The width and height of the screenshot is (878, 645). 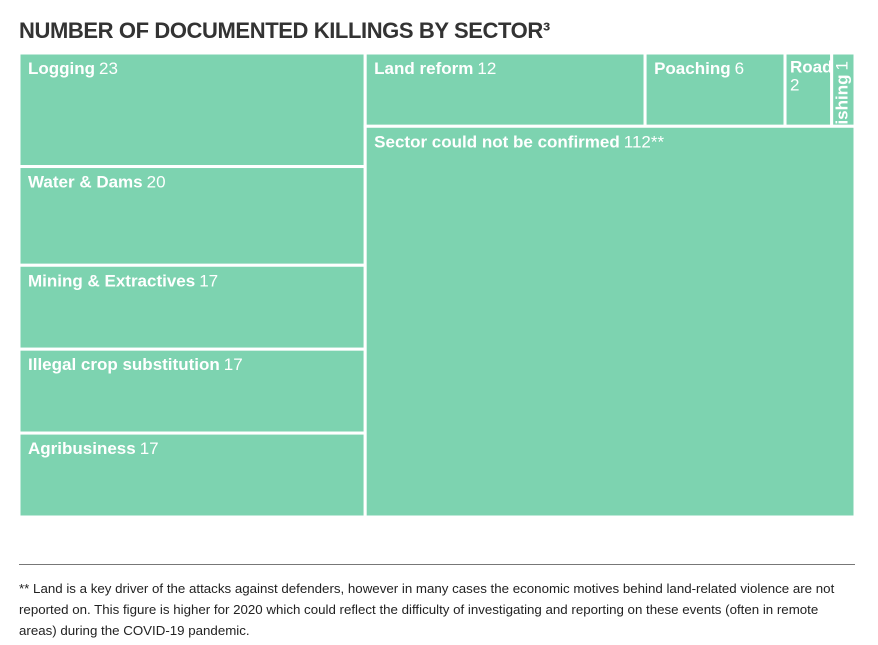 I want to click on cell-label: Sector could not be confirmed 112**, so click(x=519, y=142).